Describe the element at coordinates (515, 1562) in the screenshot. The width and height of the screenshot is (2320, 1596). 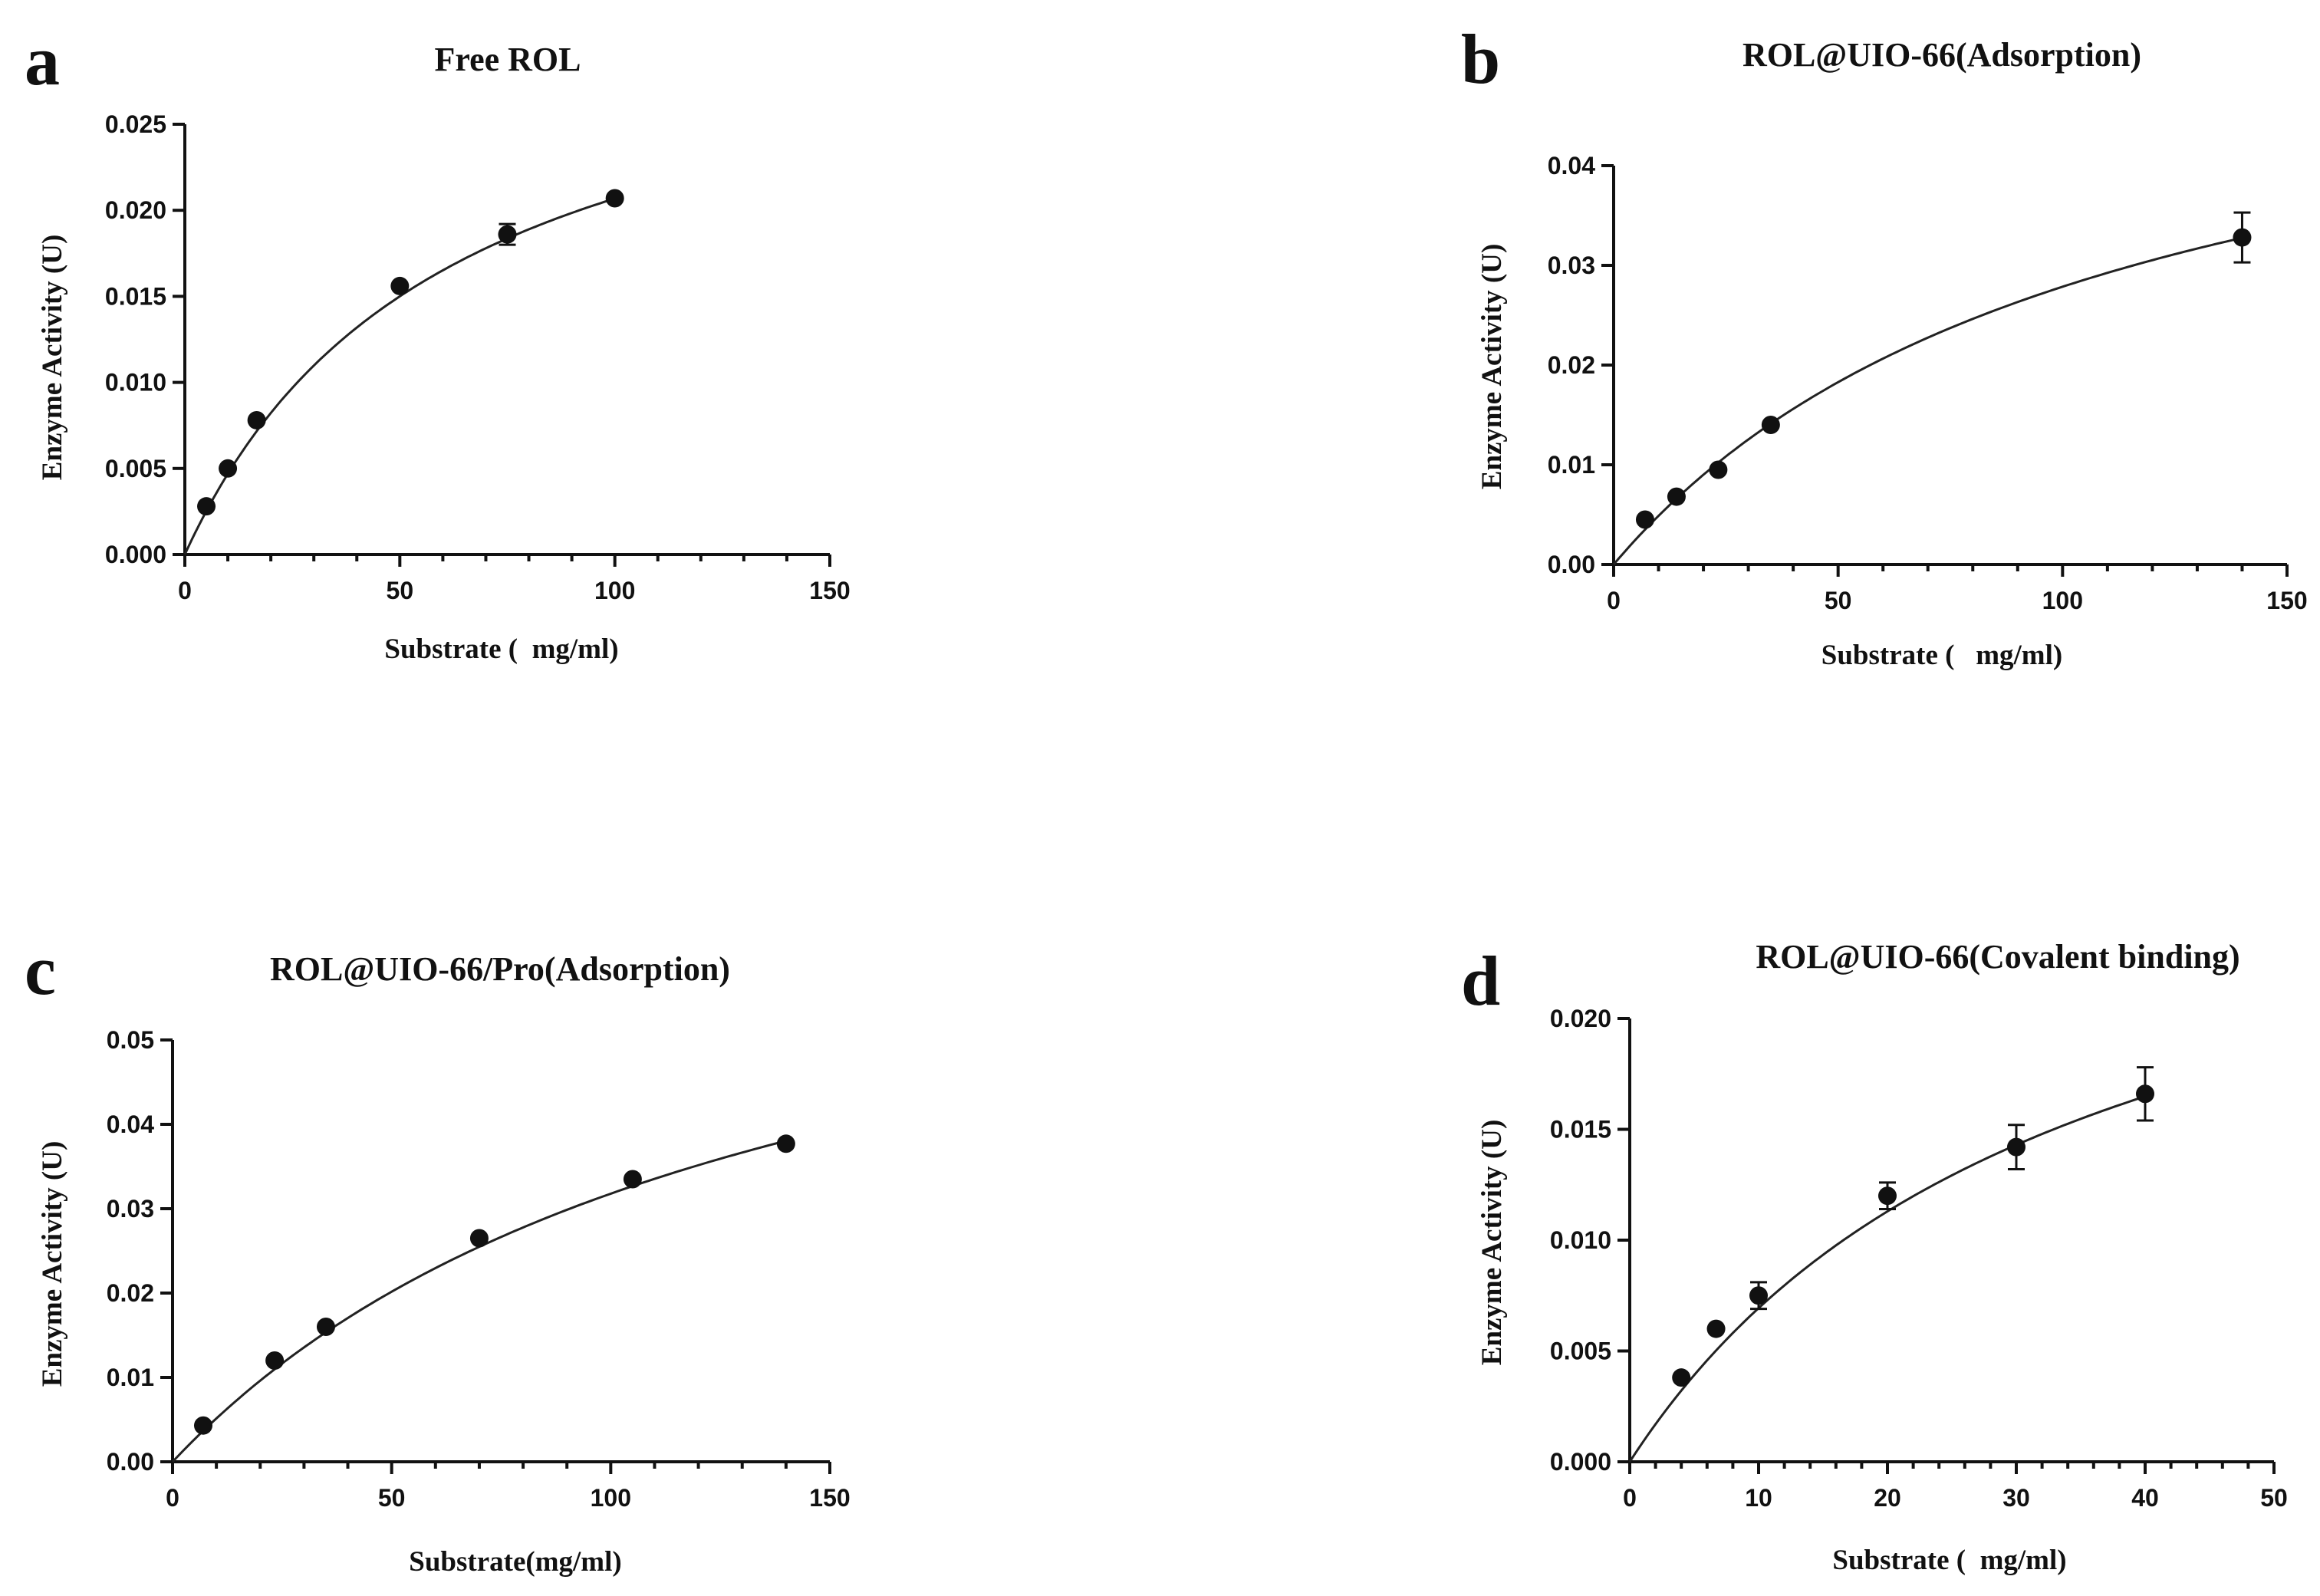
I see `x-axis-title: Substrate(mg/ml)` at that location.